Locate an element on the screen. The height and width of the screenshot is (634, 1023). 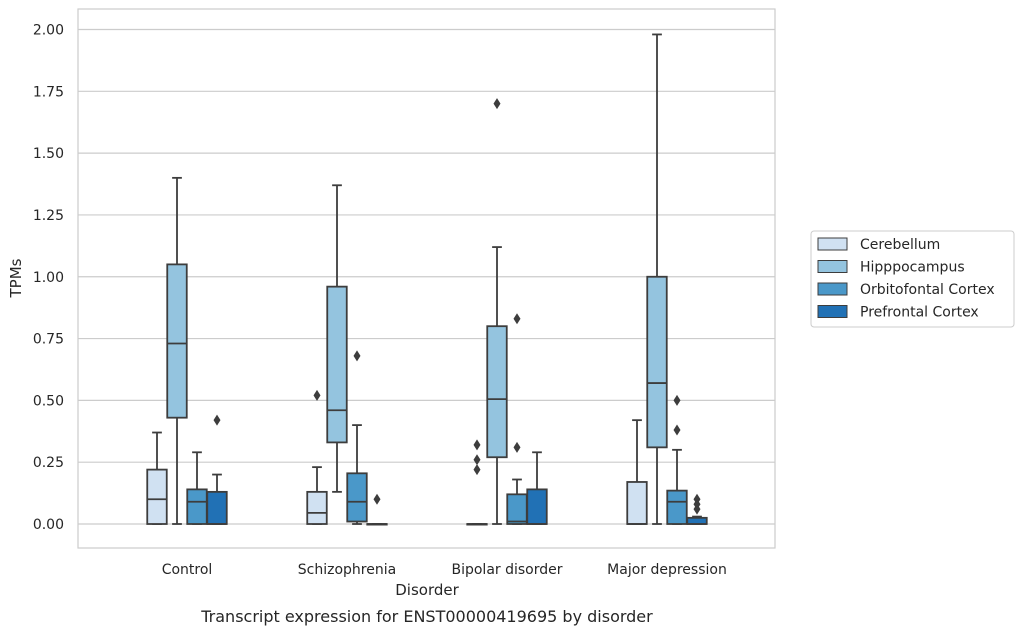
legend-label: Cerebellum is located at coordinates (900, 245).